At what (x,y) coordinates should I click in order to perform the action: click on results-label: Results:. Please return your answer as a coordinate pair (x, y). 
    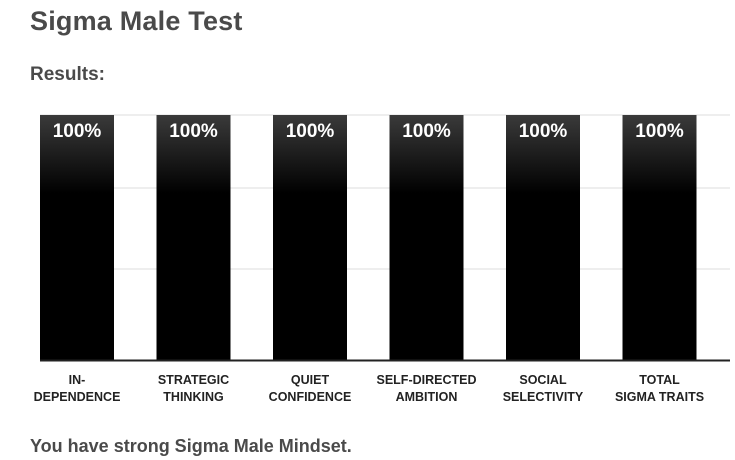
    Looking at the image, I should click on (67, 74).